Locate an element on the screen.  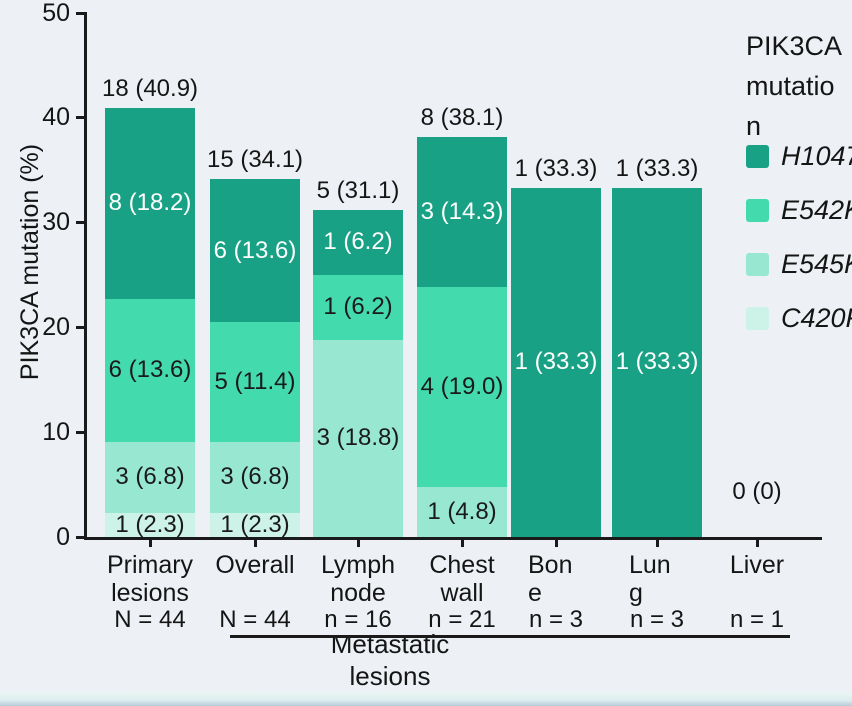
category-label-line: e is located at coordinates (535, 593).